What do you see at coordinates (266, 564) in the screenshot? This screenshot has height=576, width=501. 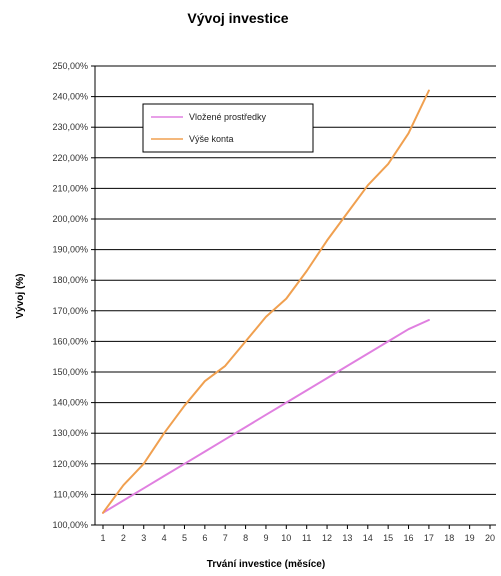 I see `x-axis-label: Trvání investice (měsíce)` at bounding box center [266, 564].